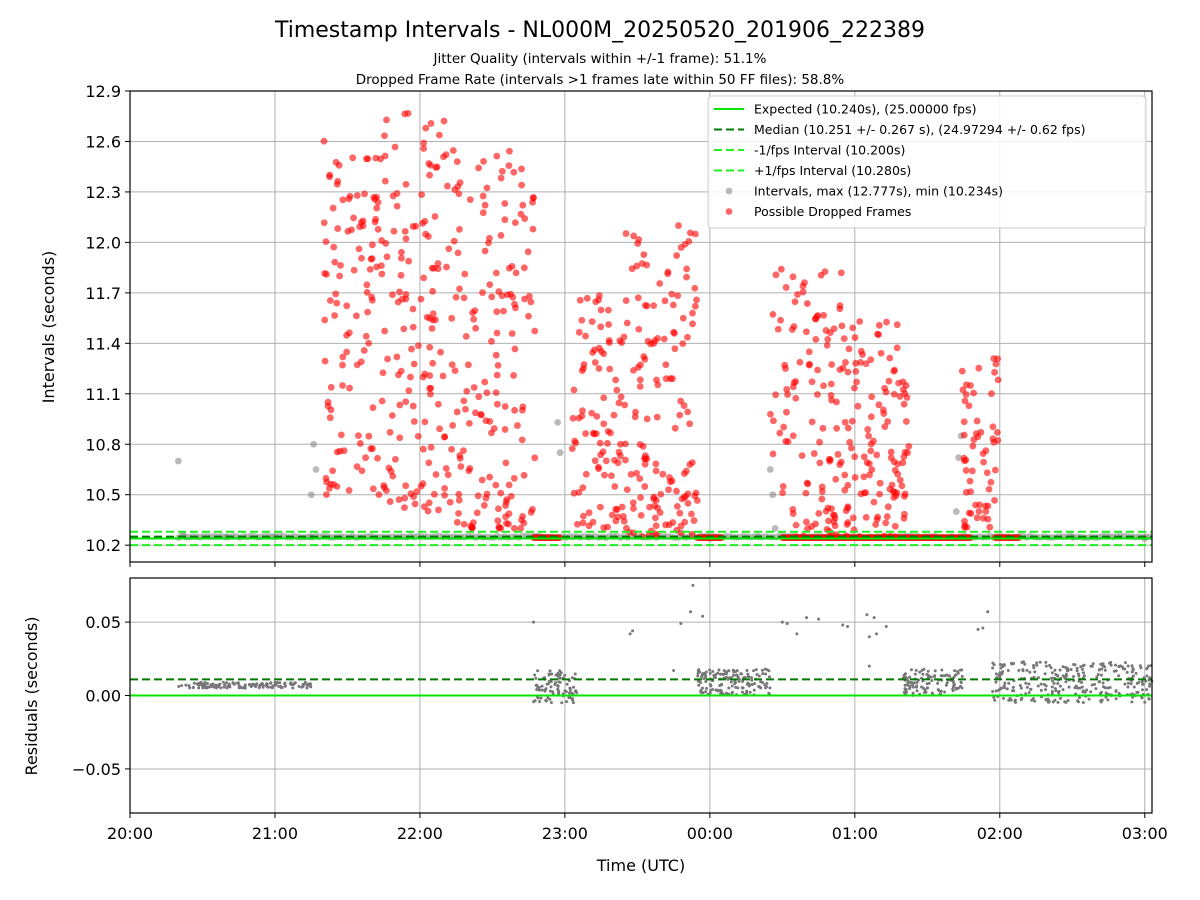 This screenshot has width=1200, height=900. Describe the element at coordinates (103, 293) in the screenshot. I see `y-tick-label: 11.7` at that location.